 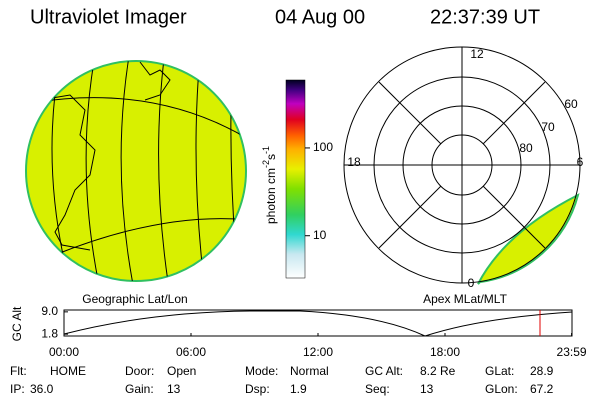 I want to click on date: 04 Aug 00, so click(x=320, y=17).